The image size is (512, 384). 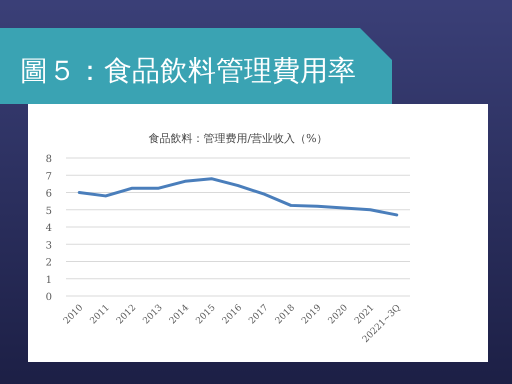 What do you see at coordinates (49, 228) in the screenshot?
I see `y-tick-label: 4` at bounding box center [49, 228].